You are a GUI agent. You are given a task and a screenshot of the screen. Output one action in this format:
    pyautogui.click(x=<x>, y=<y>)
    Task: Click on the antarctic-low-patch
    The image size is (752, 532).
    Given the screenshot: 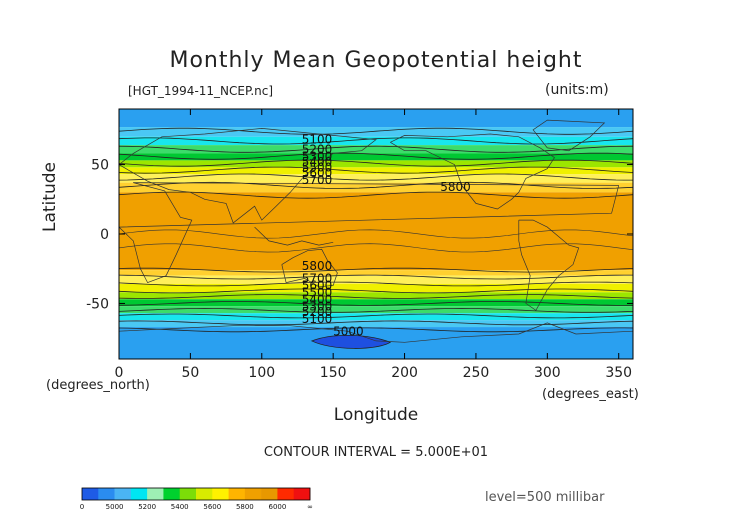 What is the action you would take?
    pyautogui.click(x=351, y=341)
    